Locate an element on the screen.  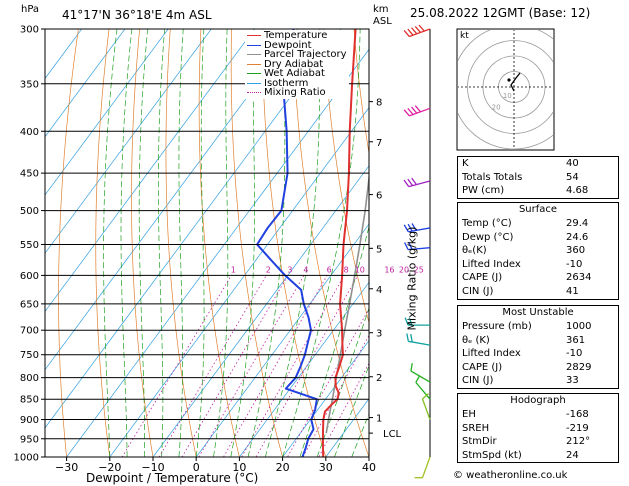
panel-row: Pressure (mb) 1000 is located at coordinates (538, 327).